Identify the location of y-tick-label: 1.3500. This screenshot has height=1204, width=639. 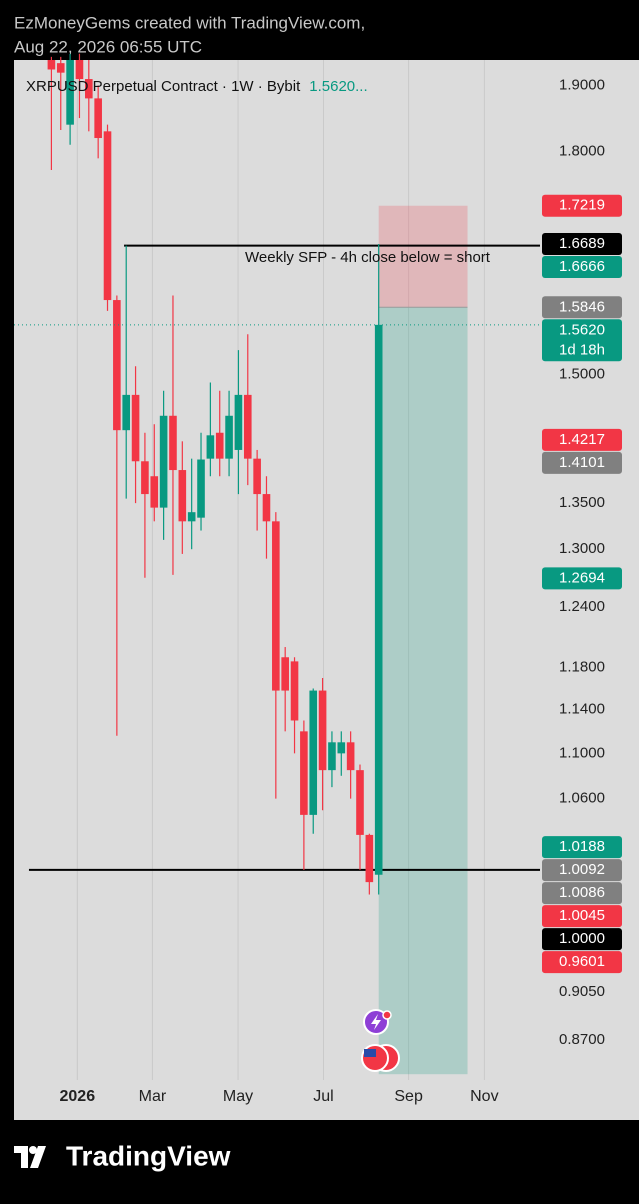
(582, 502).